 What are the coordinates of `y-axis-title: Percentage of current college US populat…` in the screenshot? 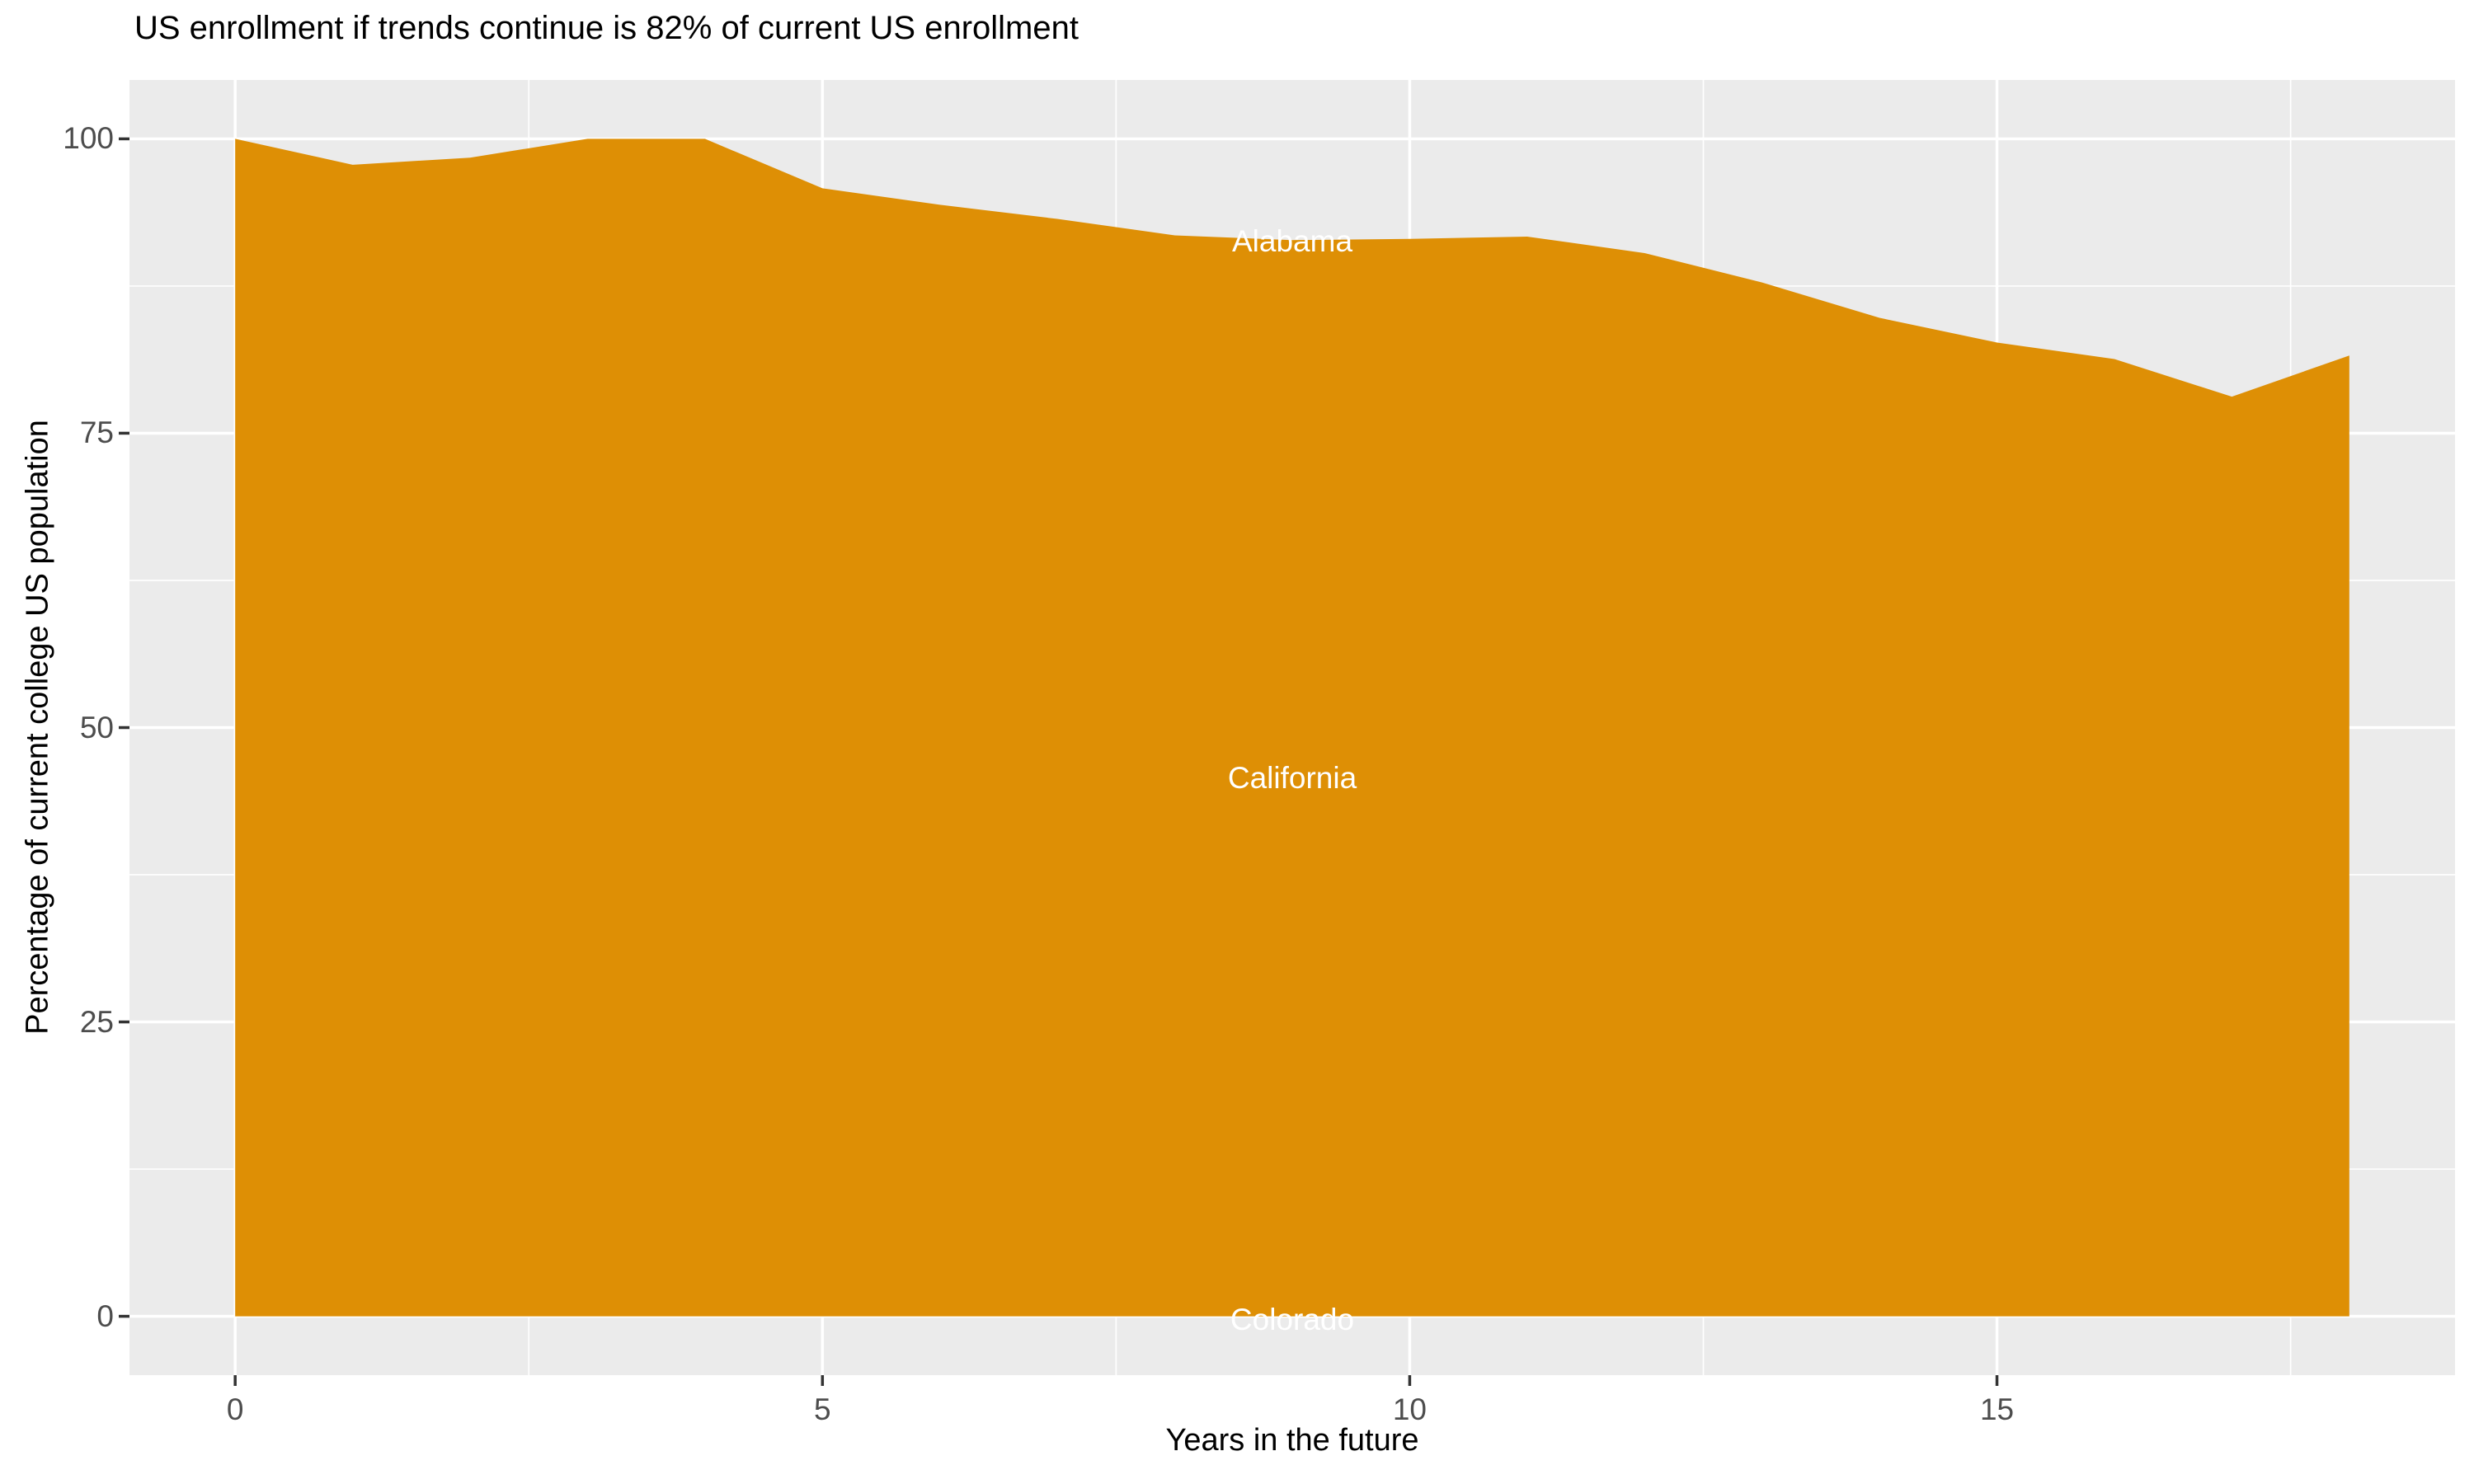 It's located at (37, 727).